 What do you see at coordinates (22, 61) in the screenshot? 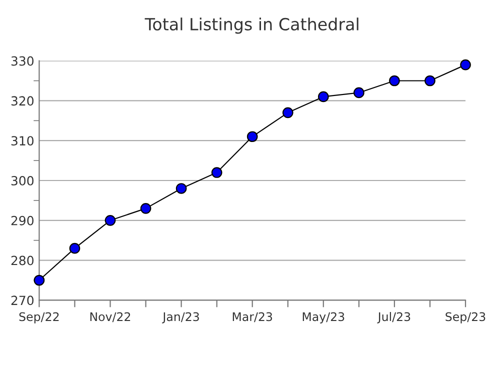
I see `y-tick-label: 330` at bounding box center [22, 61].